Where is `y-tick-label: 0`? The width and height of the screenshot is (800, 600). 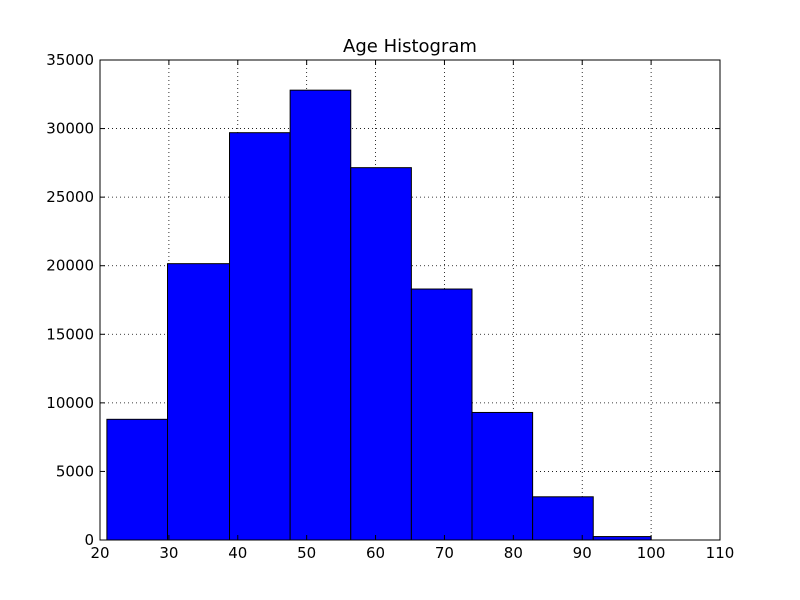 y-tick-label: 0 is located at coordinates (89, 540).